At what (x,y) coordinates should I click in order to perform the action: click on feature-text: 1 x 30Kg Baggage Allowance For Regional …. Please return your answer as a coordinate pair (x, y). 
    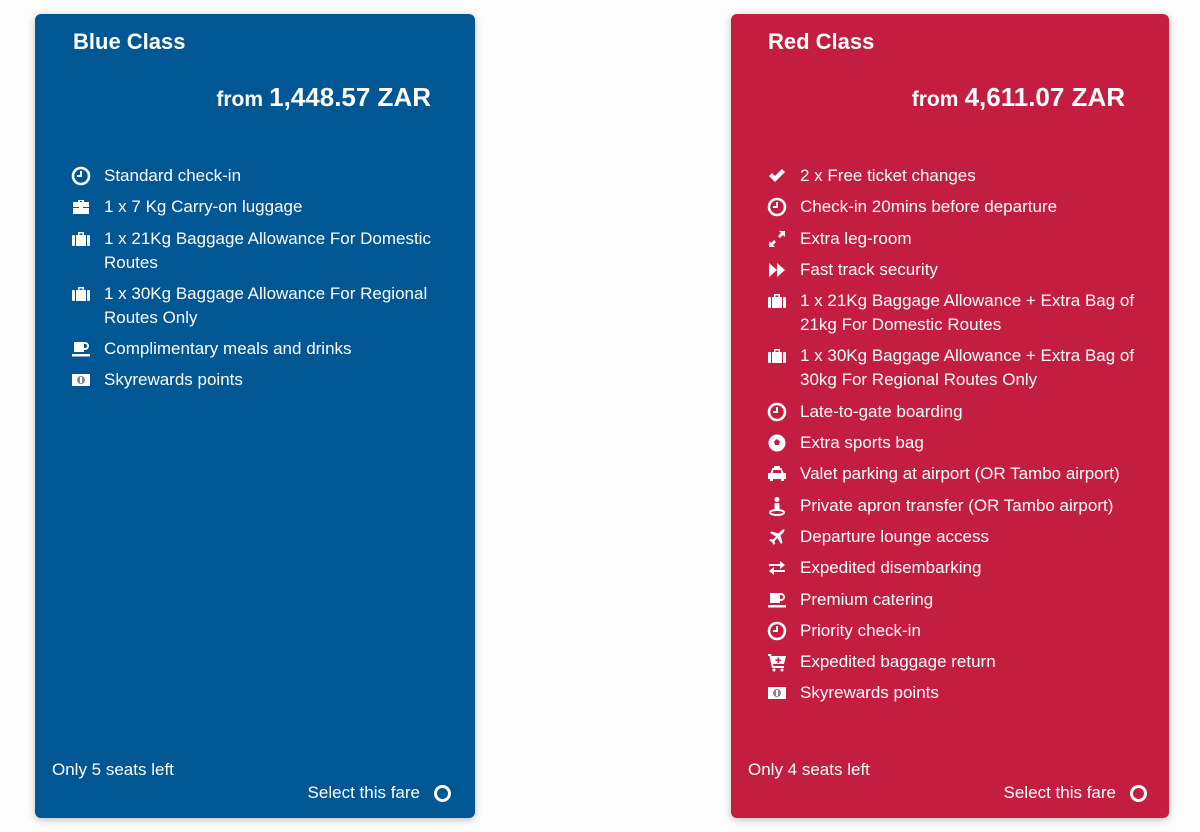
    Looking at the image, I should click on (266, 305).